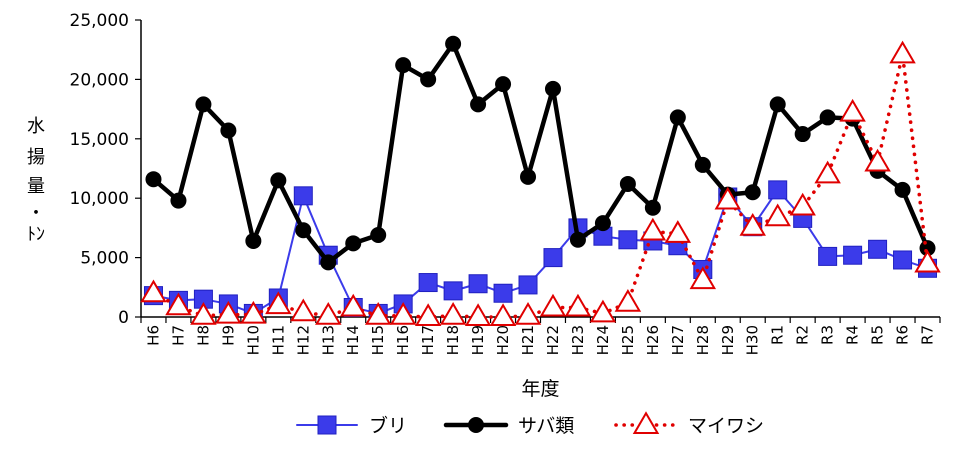  Describe the element at coordinates (328, 340) in the screenshot. I see `x-tick-label: H13` at that location.